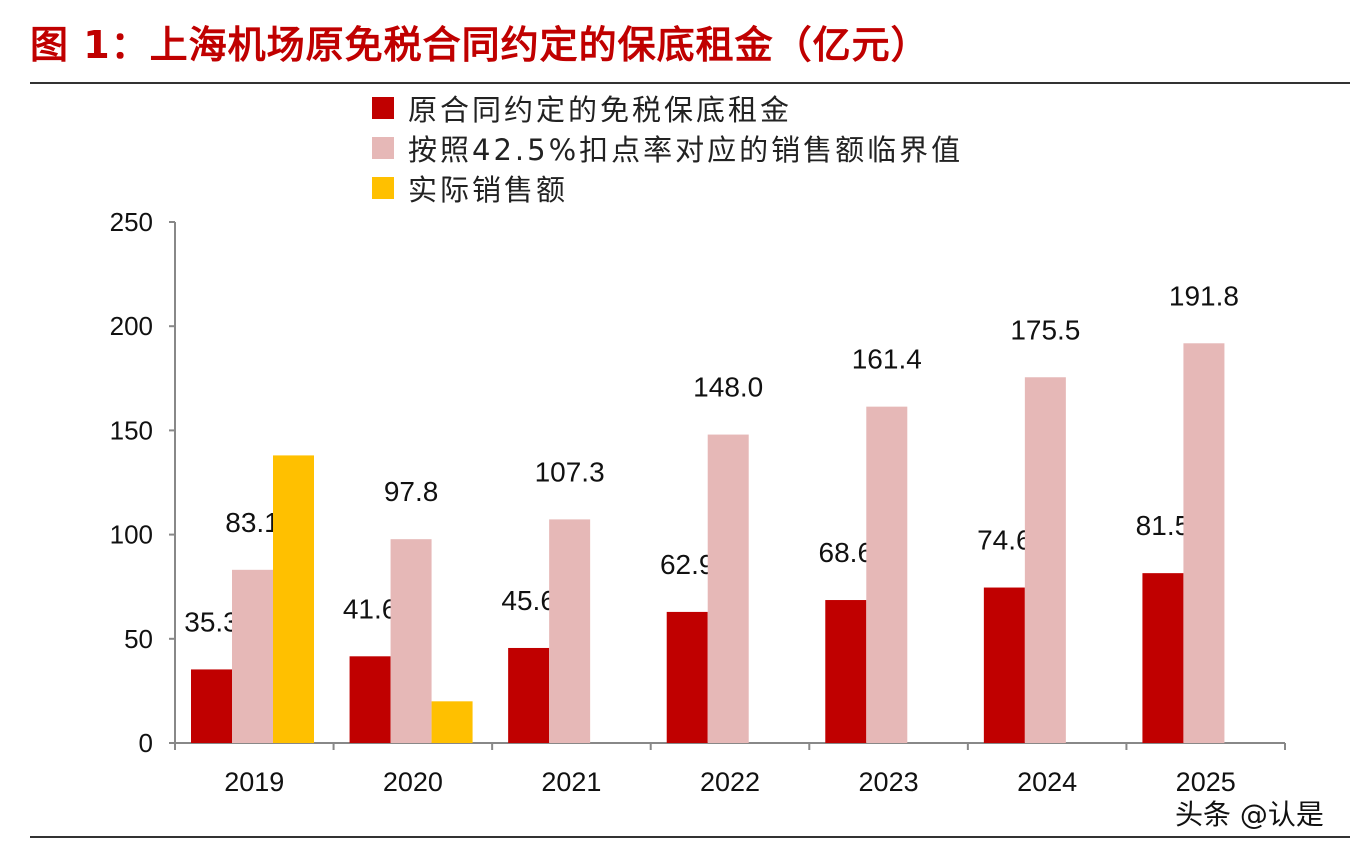 The height and width of the screenshot is (842, 1364). What do you see at coordinates (889, 782) in the screenshot?
I see `x-tick-label: 2023` at bounding box center [889, 782].